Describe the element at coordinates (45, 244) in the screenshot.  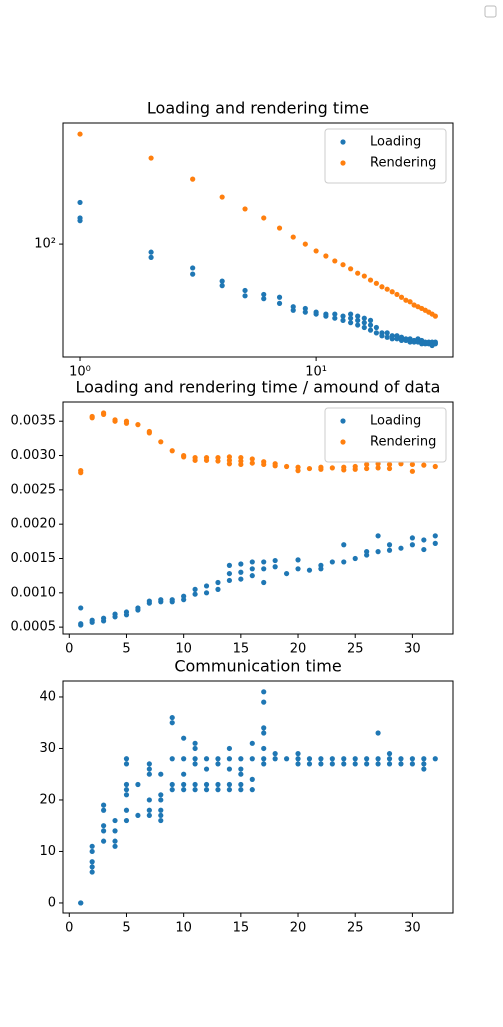
I see `y-tick-label: 10²` at that location.